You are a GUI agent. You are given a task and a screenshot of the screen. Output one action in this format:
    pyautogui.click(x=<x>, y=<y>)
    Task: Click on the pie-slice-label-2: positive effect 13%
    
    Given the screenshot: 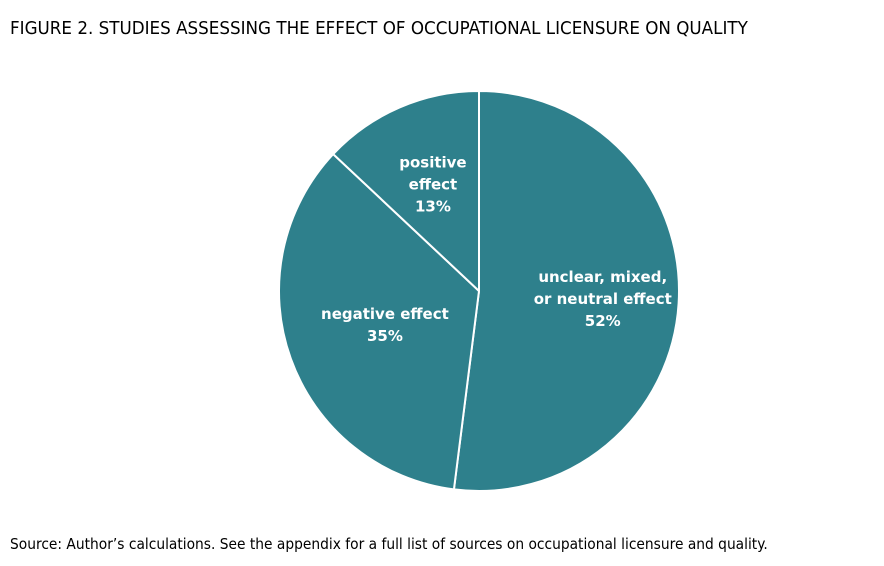 What is the action you would take?
    pyautogui.click(x=432, y=185)
    